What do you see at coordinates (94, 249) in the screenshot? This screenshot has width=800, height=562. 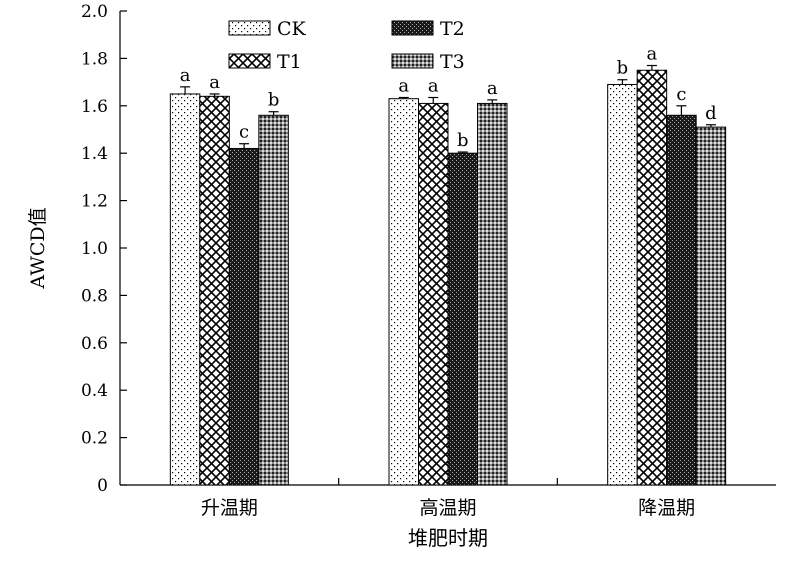 I see `y-tick-label: 1.0` at bounding box center [94, 249].